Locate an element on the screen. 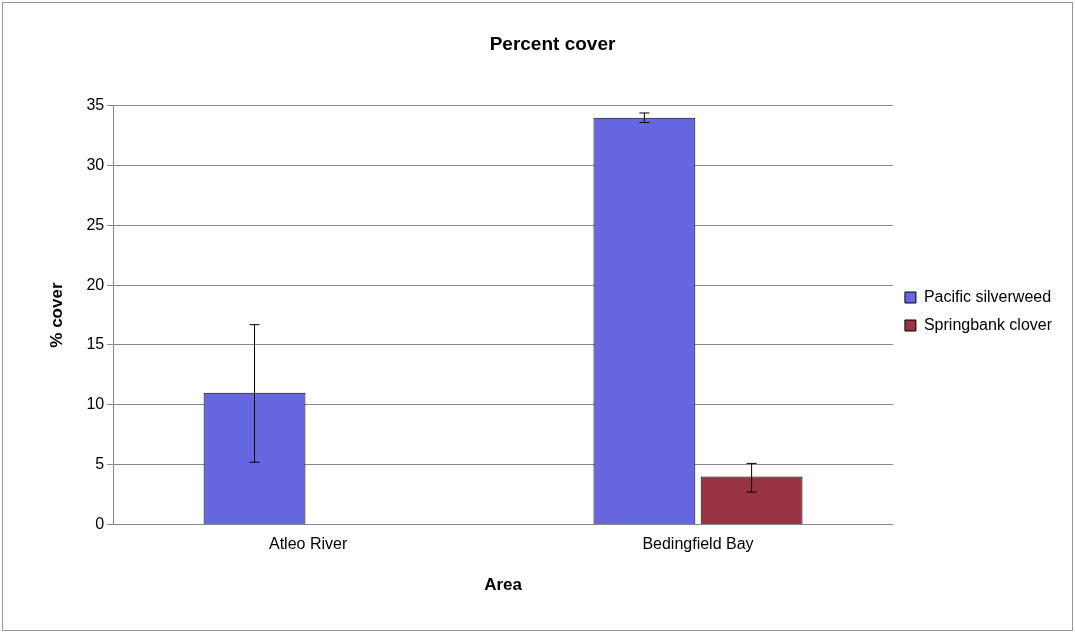  y-tick-label: 20 is located at coordinates (95, 284).